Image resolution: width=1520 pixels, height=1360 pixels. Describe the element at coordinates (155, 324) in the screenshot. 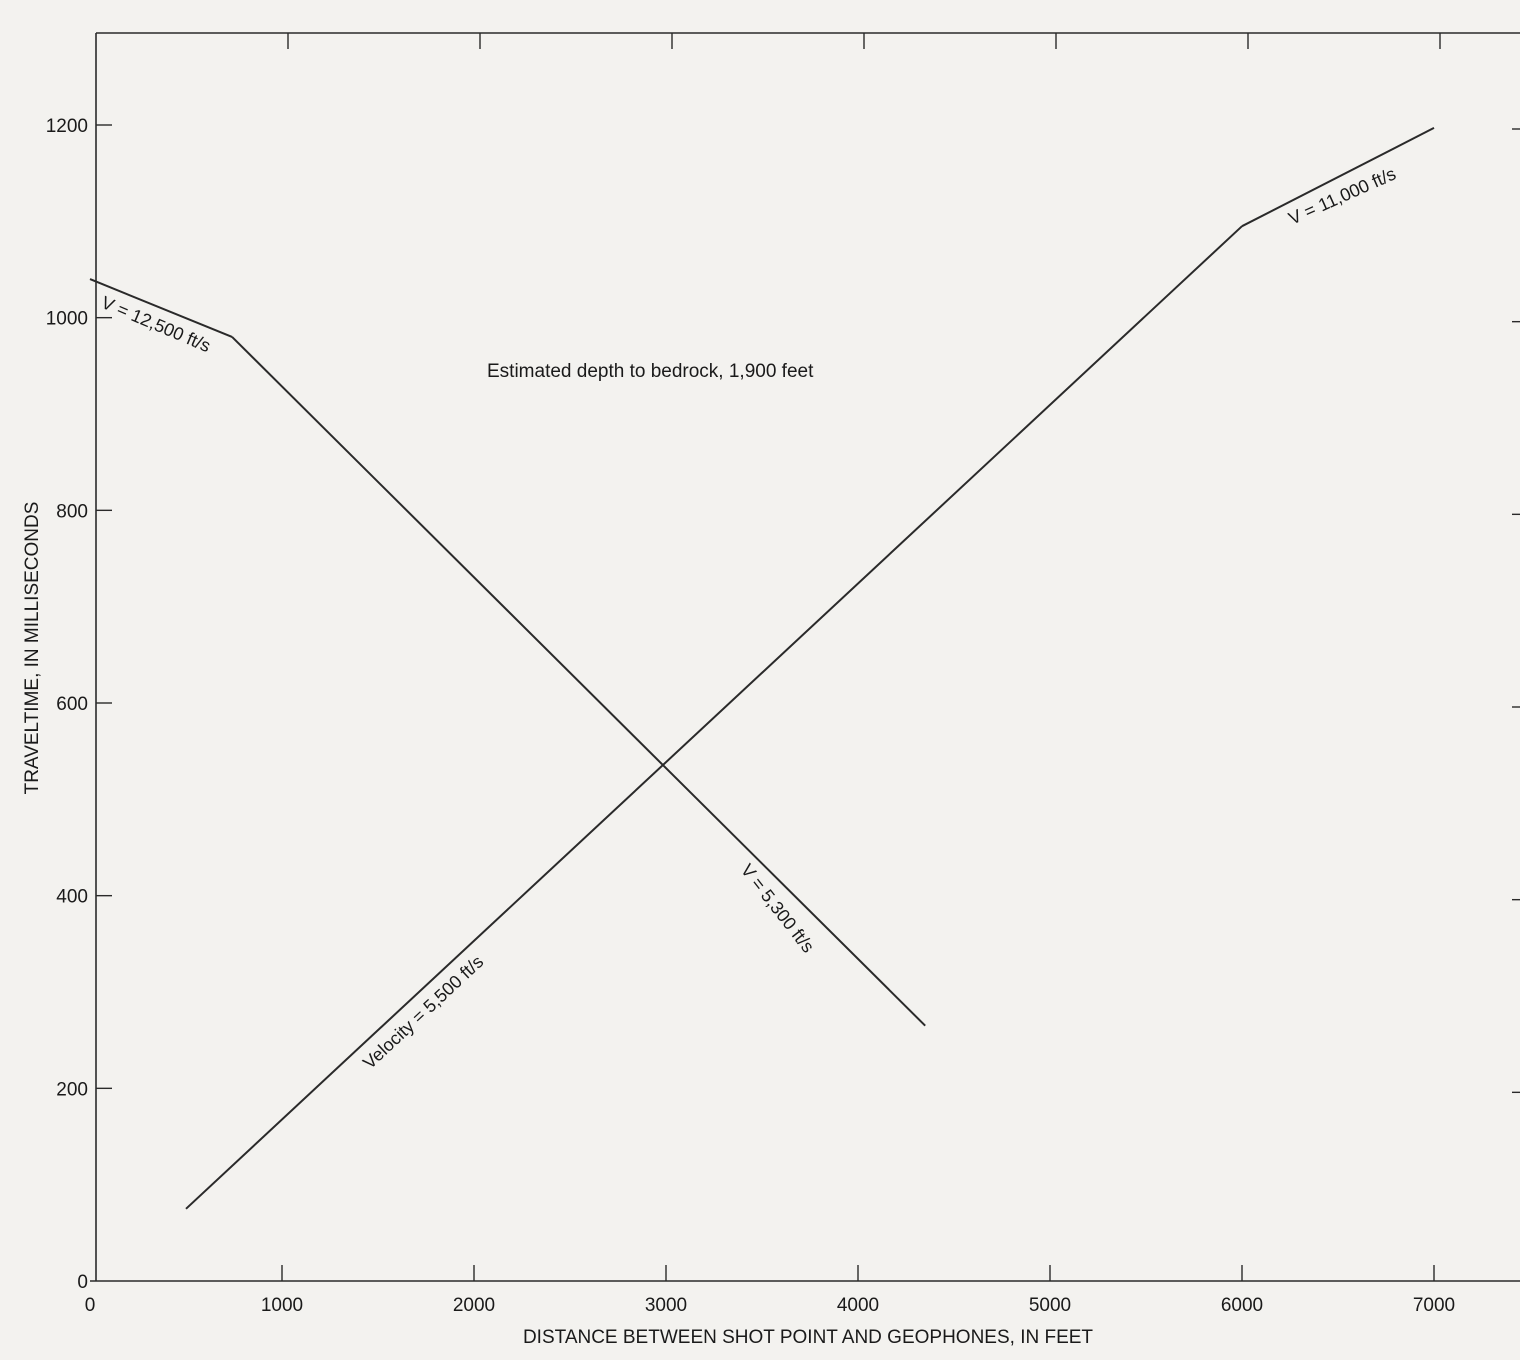

I see `series-label-v-12500: V = 12,500 ft/s` at that location.